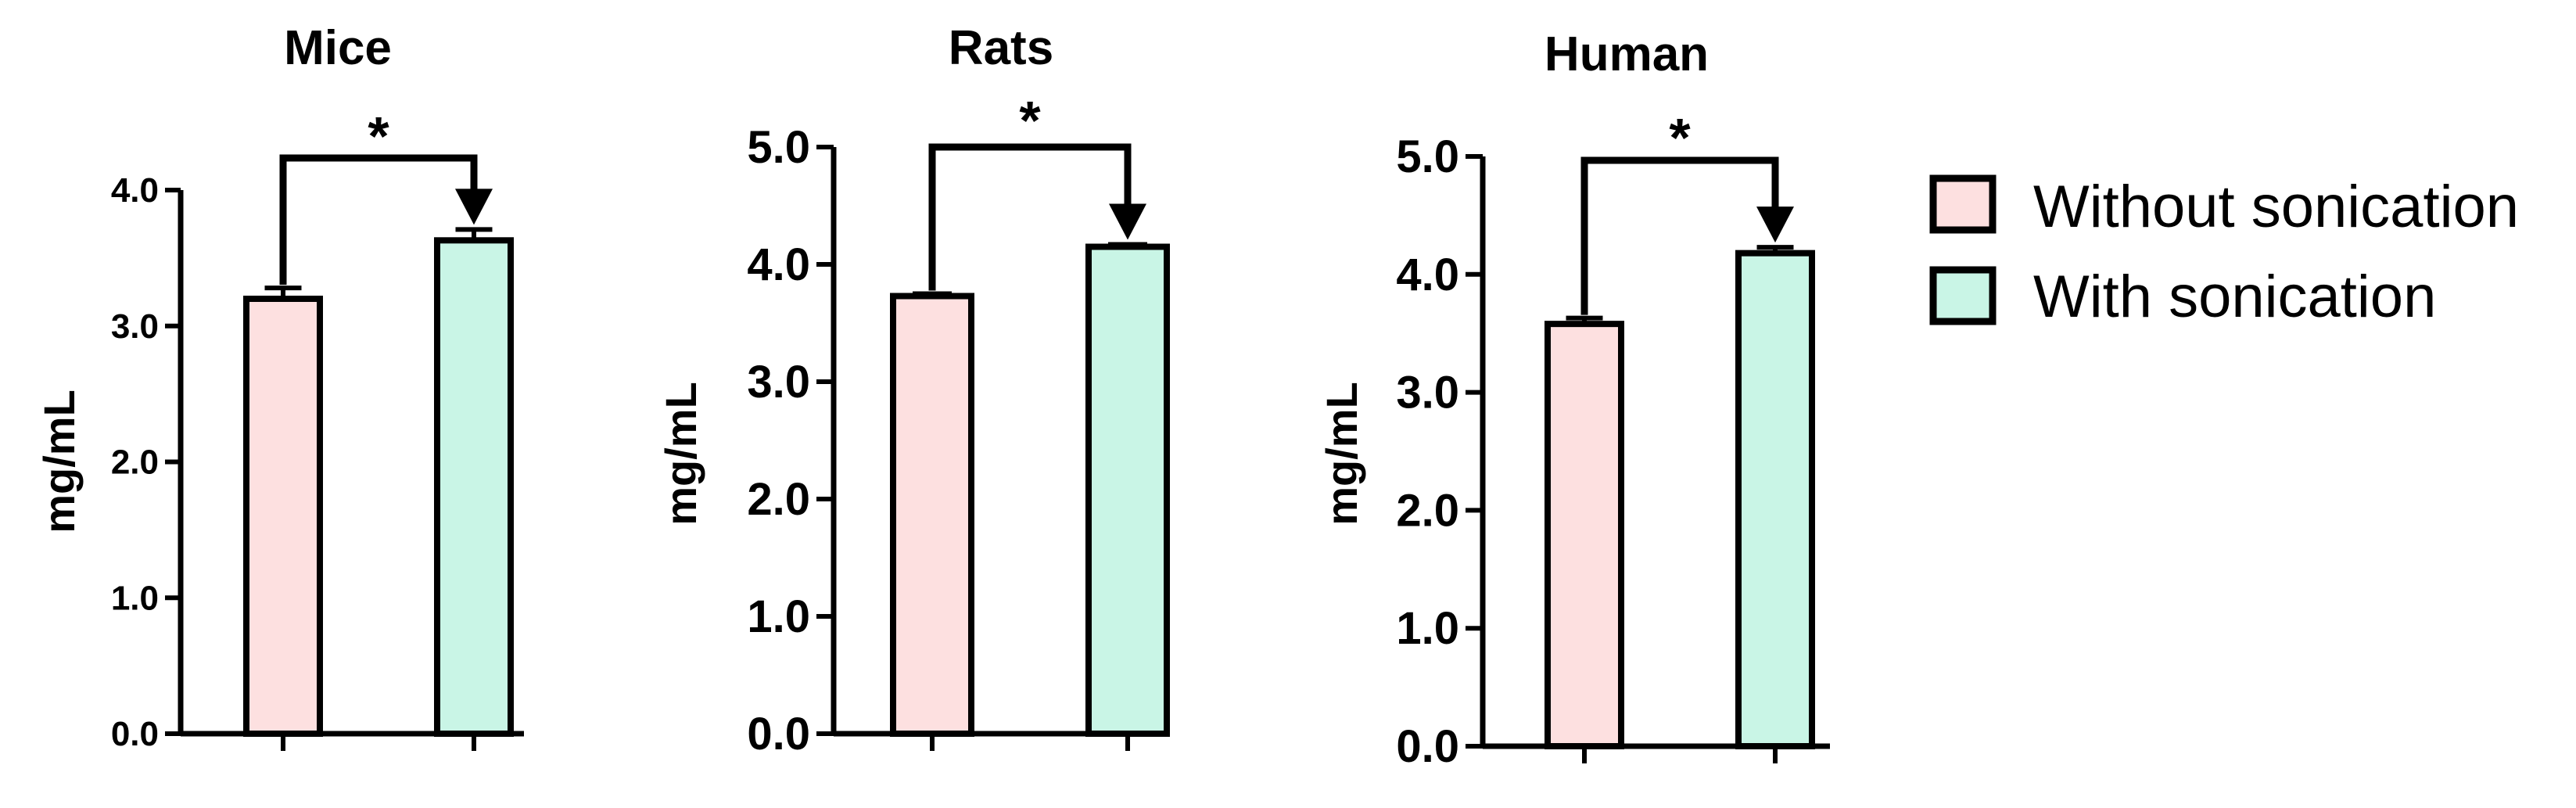  I want to click on legend: Without sonication With sonication, so click(2224, 252).